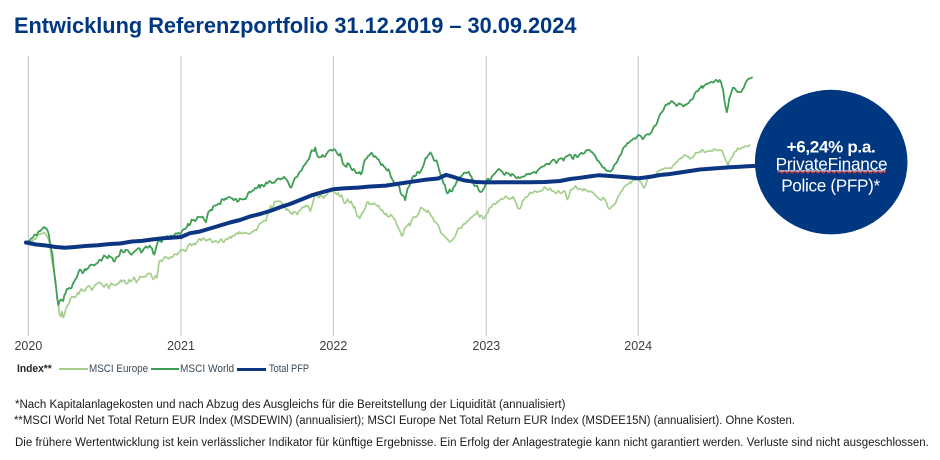 The height and width of the screenshot is (460, 940). What do you see at coordinates (831, 146) in the screenshot?
I see `svg-text: +6,24% p.a.` at bounding box center [831, 146].